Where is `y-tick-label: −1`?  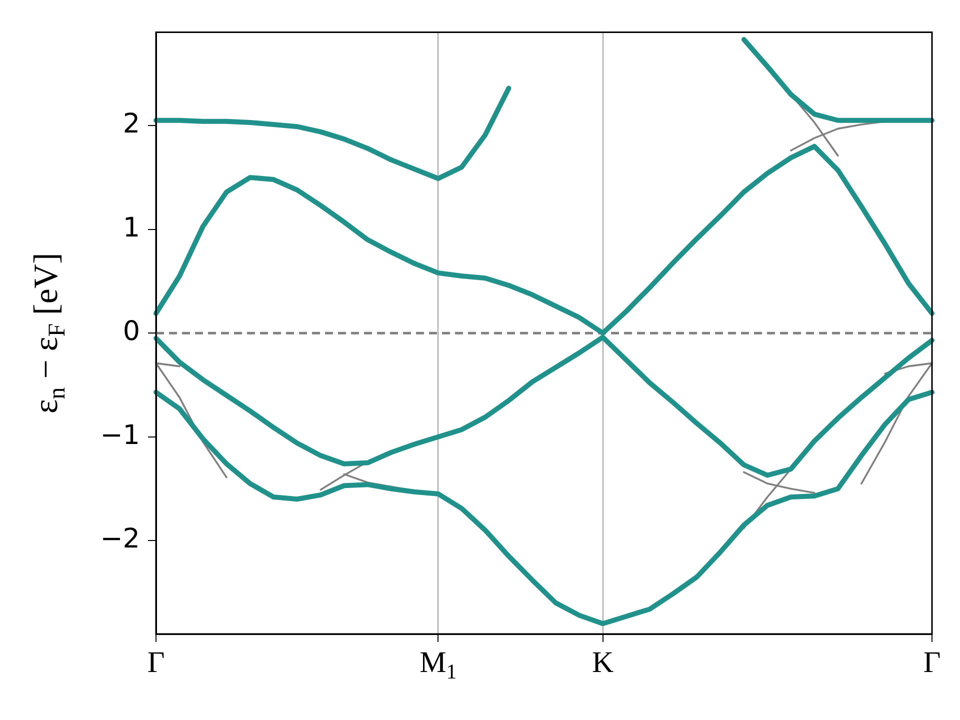
y-tick-label: −1 is located at coordinates (120, 435).